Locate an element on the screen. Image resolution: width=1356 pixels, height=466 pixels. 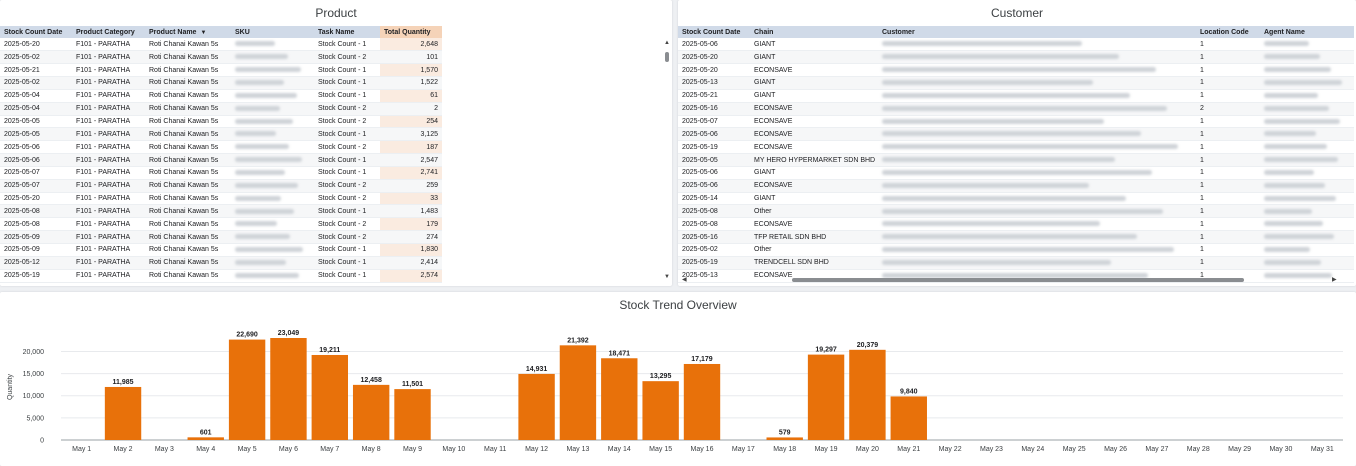
table-row: 2025-05-08 Other 1 is located at coordinates (1016, 211).